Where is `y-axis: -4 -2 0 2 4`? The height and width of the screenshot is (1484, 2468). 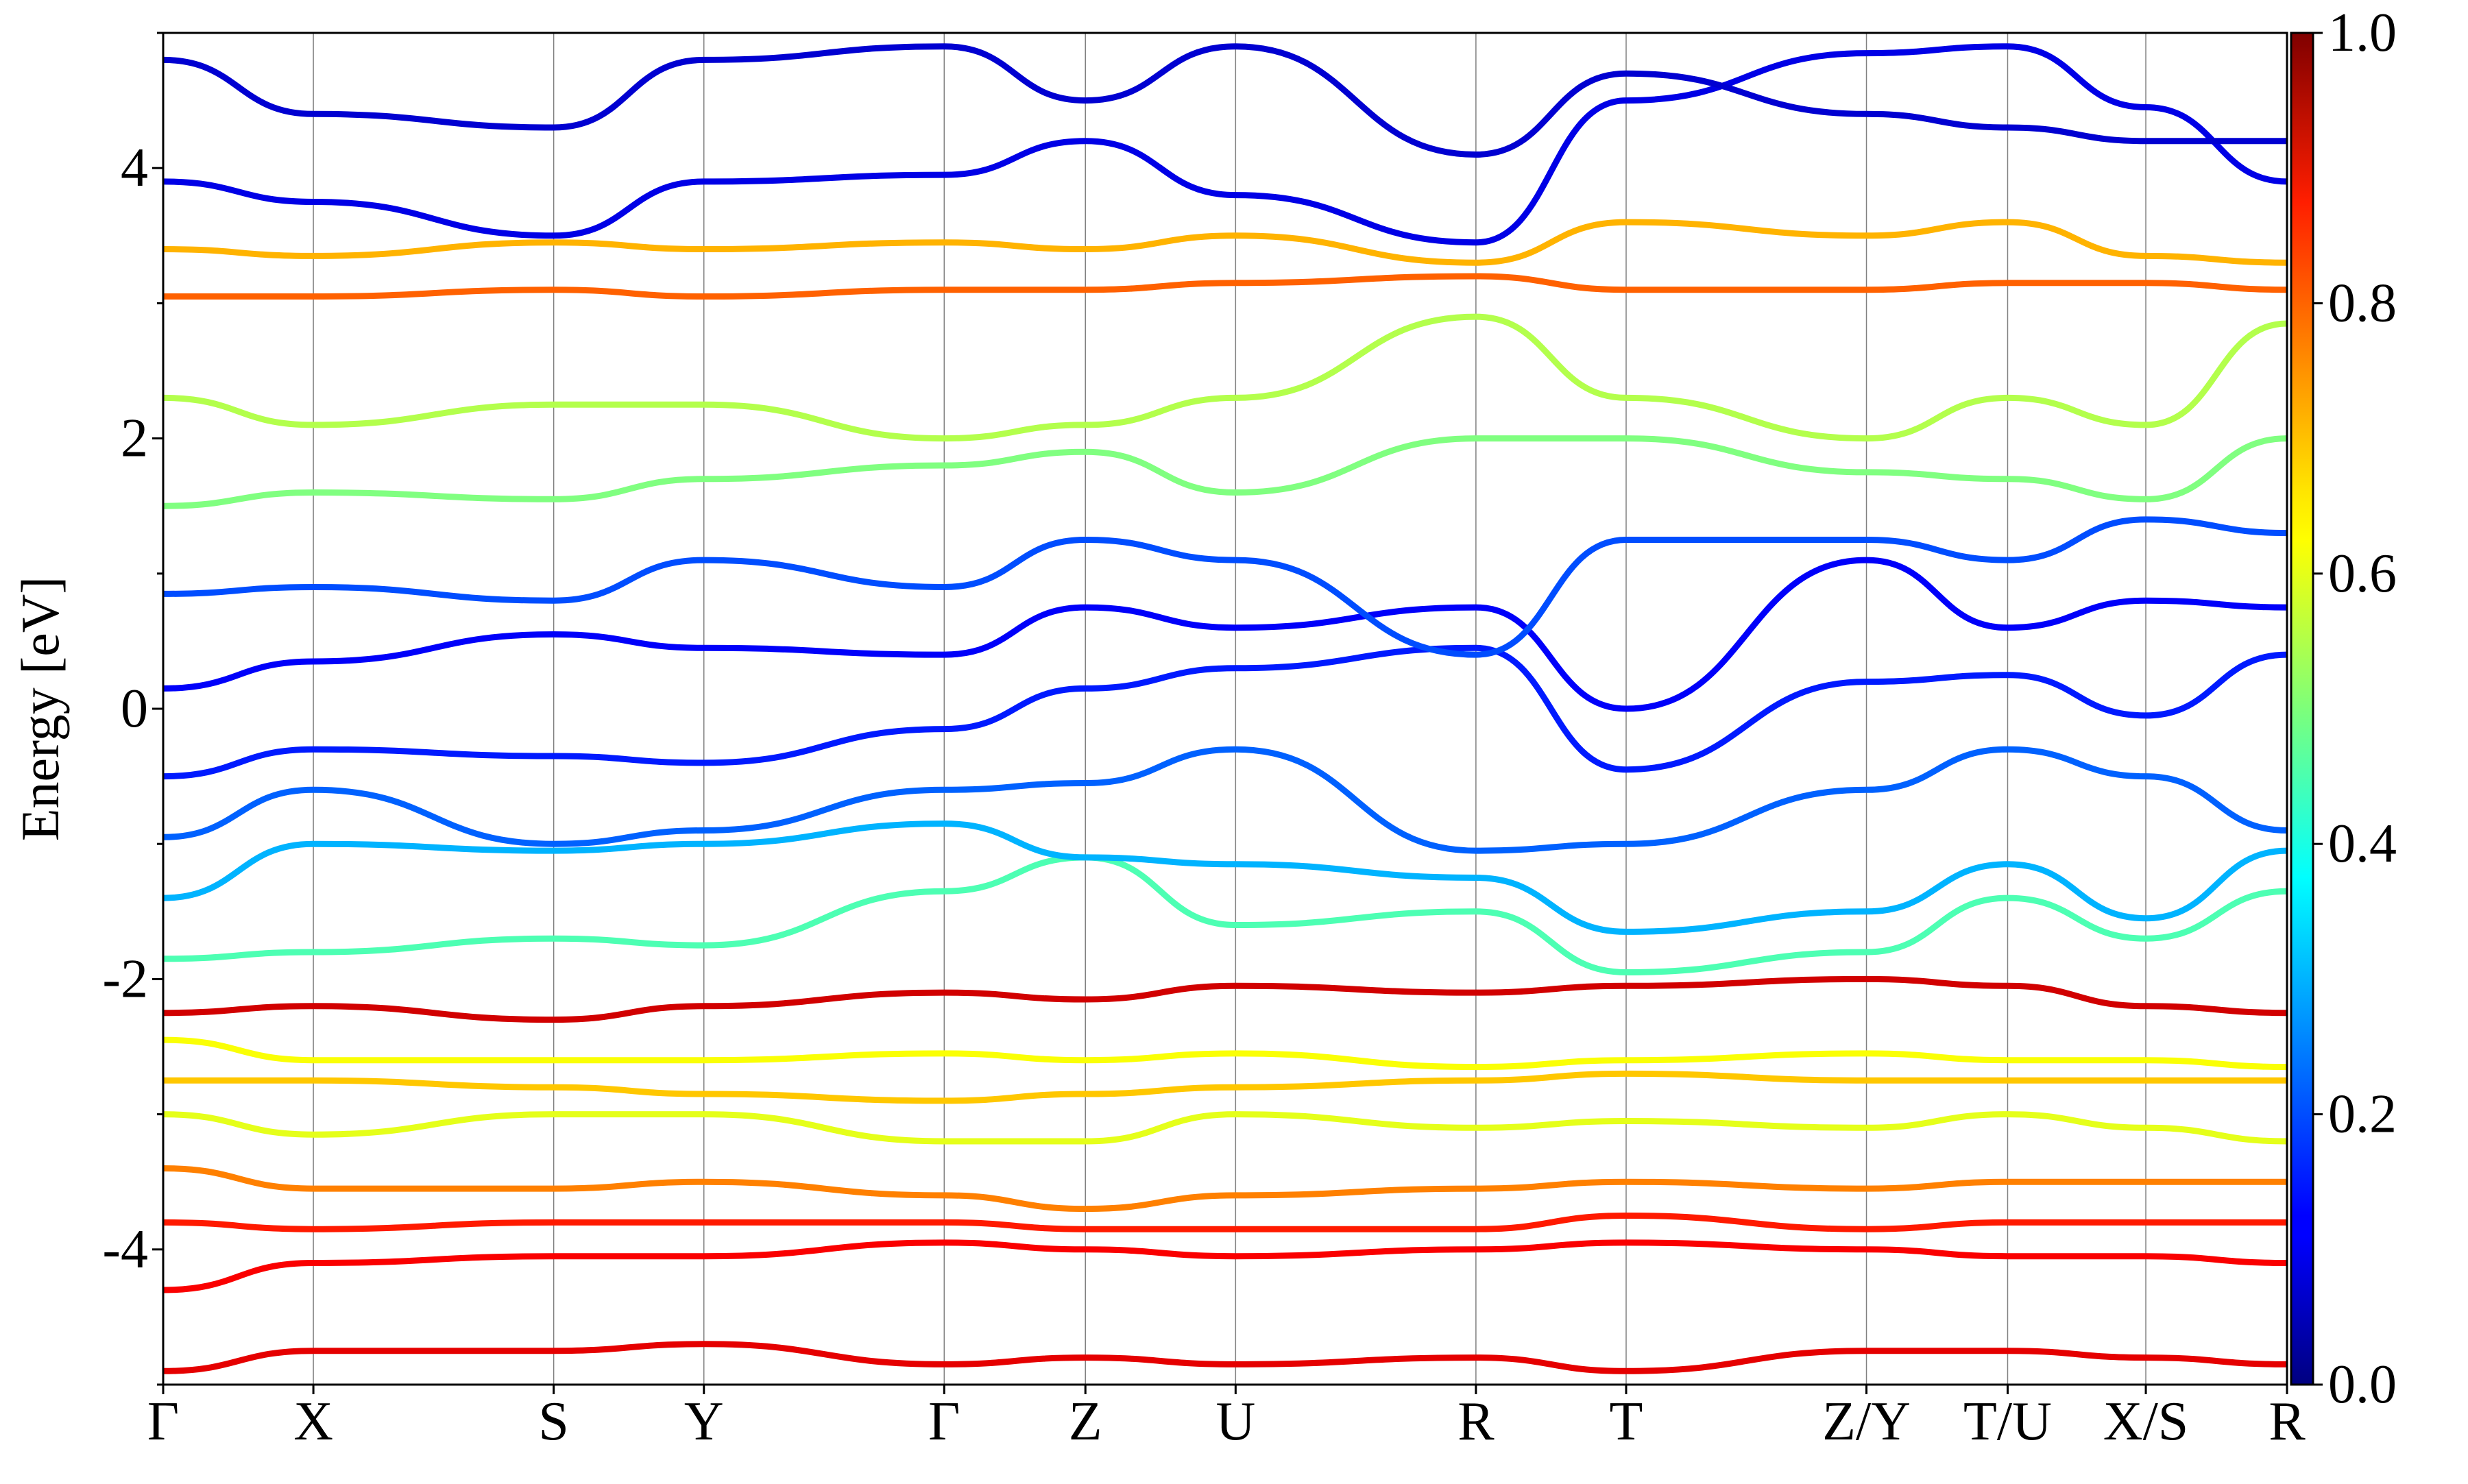 y-axis: -4 -2 0 2 4 is located at coordinates (132, 709).